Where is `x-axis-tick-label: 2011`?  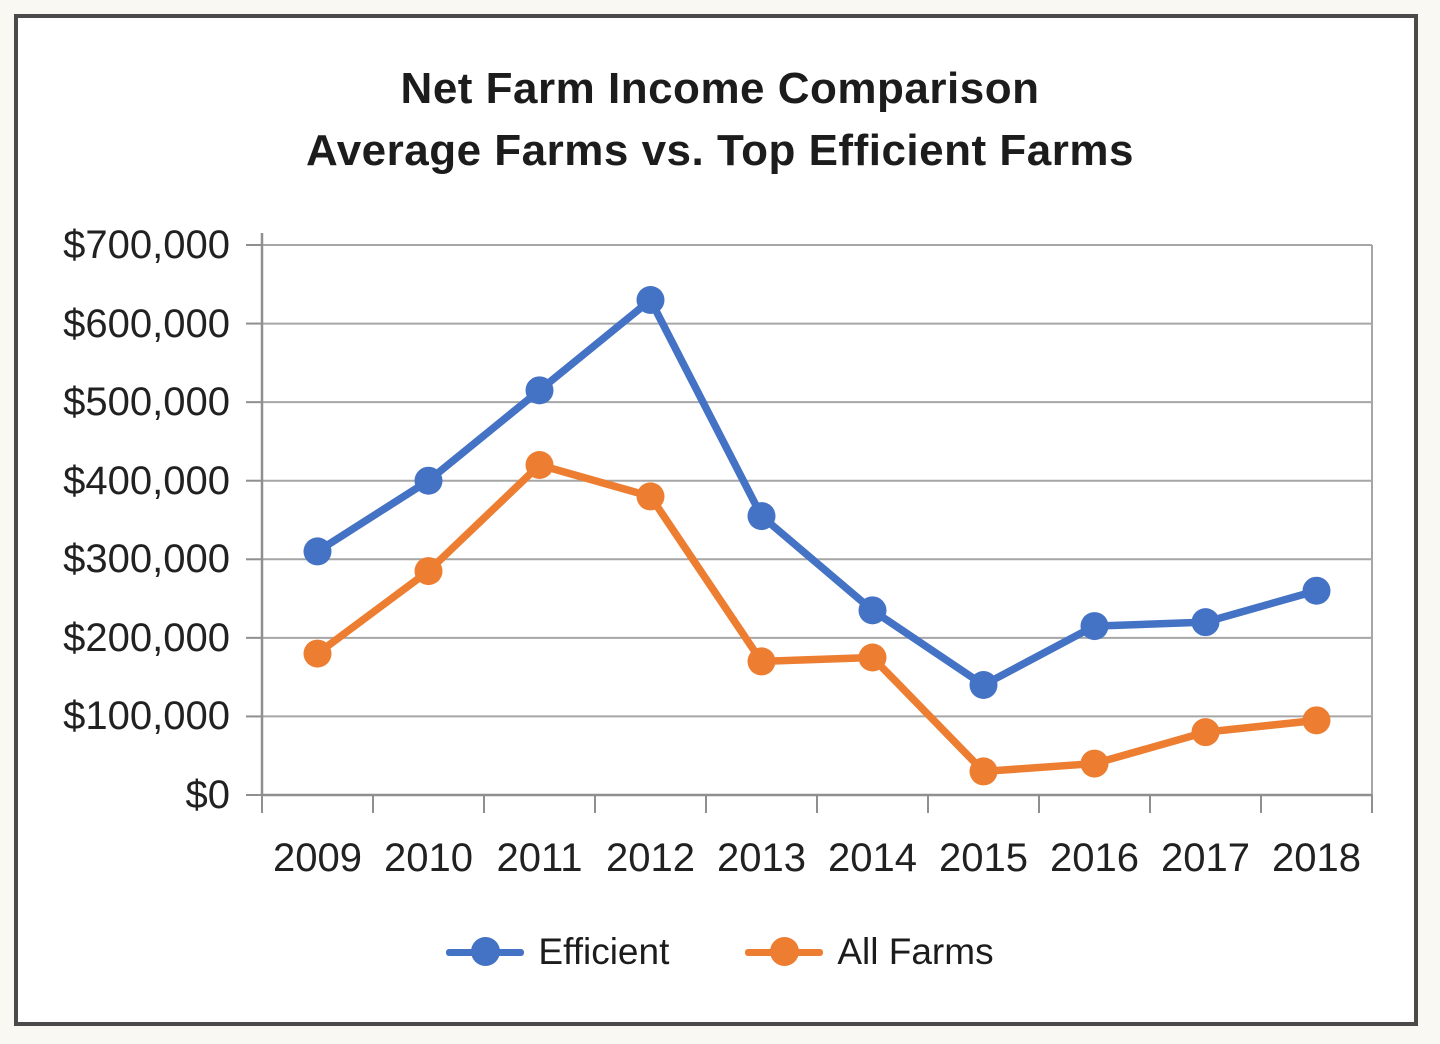
x-axis-tick-label: 2011 is located at coordinates (539, 858).